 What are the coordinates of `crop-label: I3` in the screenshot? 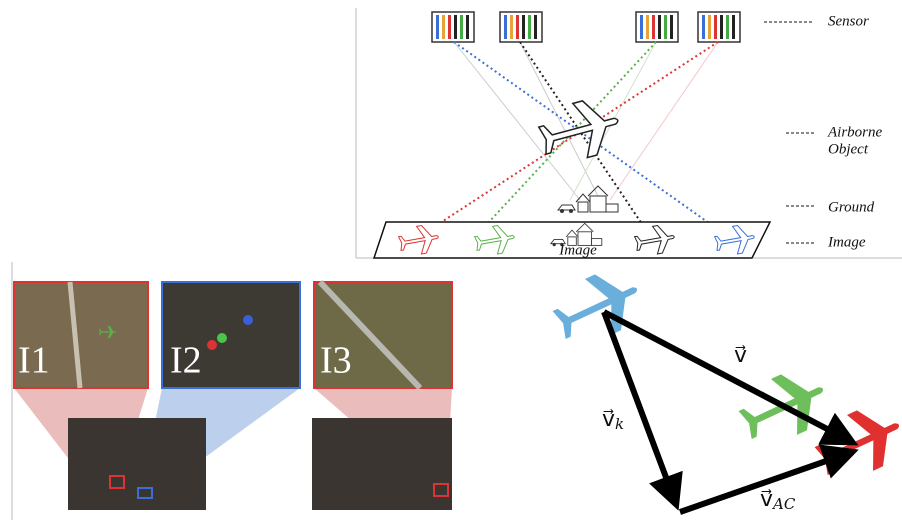 It's located at (336, 361).